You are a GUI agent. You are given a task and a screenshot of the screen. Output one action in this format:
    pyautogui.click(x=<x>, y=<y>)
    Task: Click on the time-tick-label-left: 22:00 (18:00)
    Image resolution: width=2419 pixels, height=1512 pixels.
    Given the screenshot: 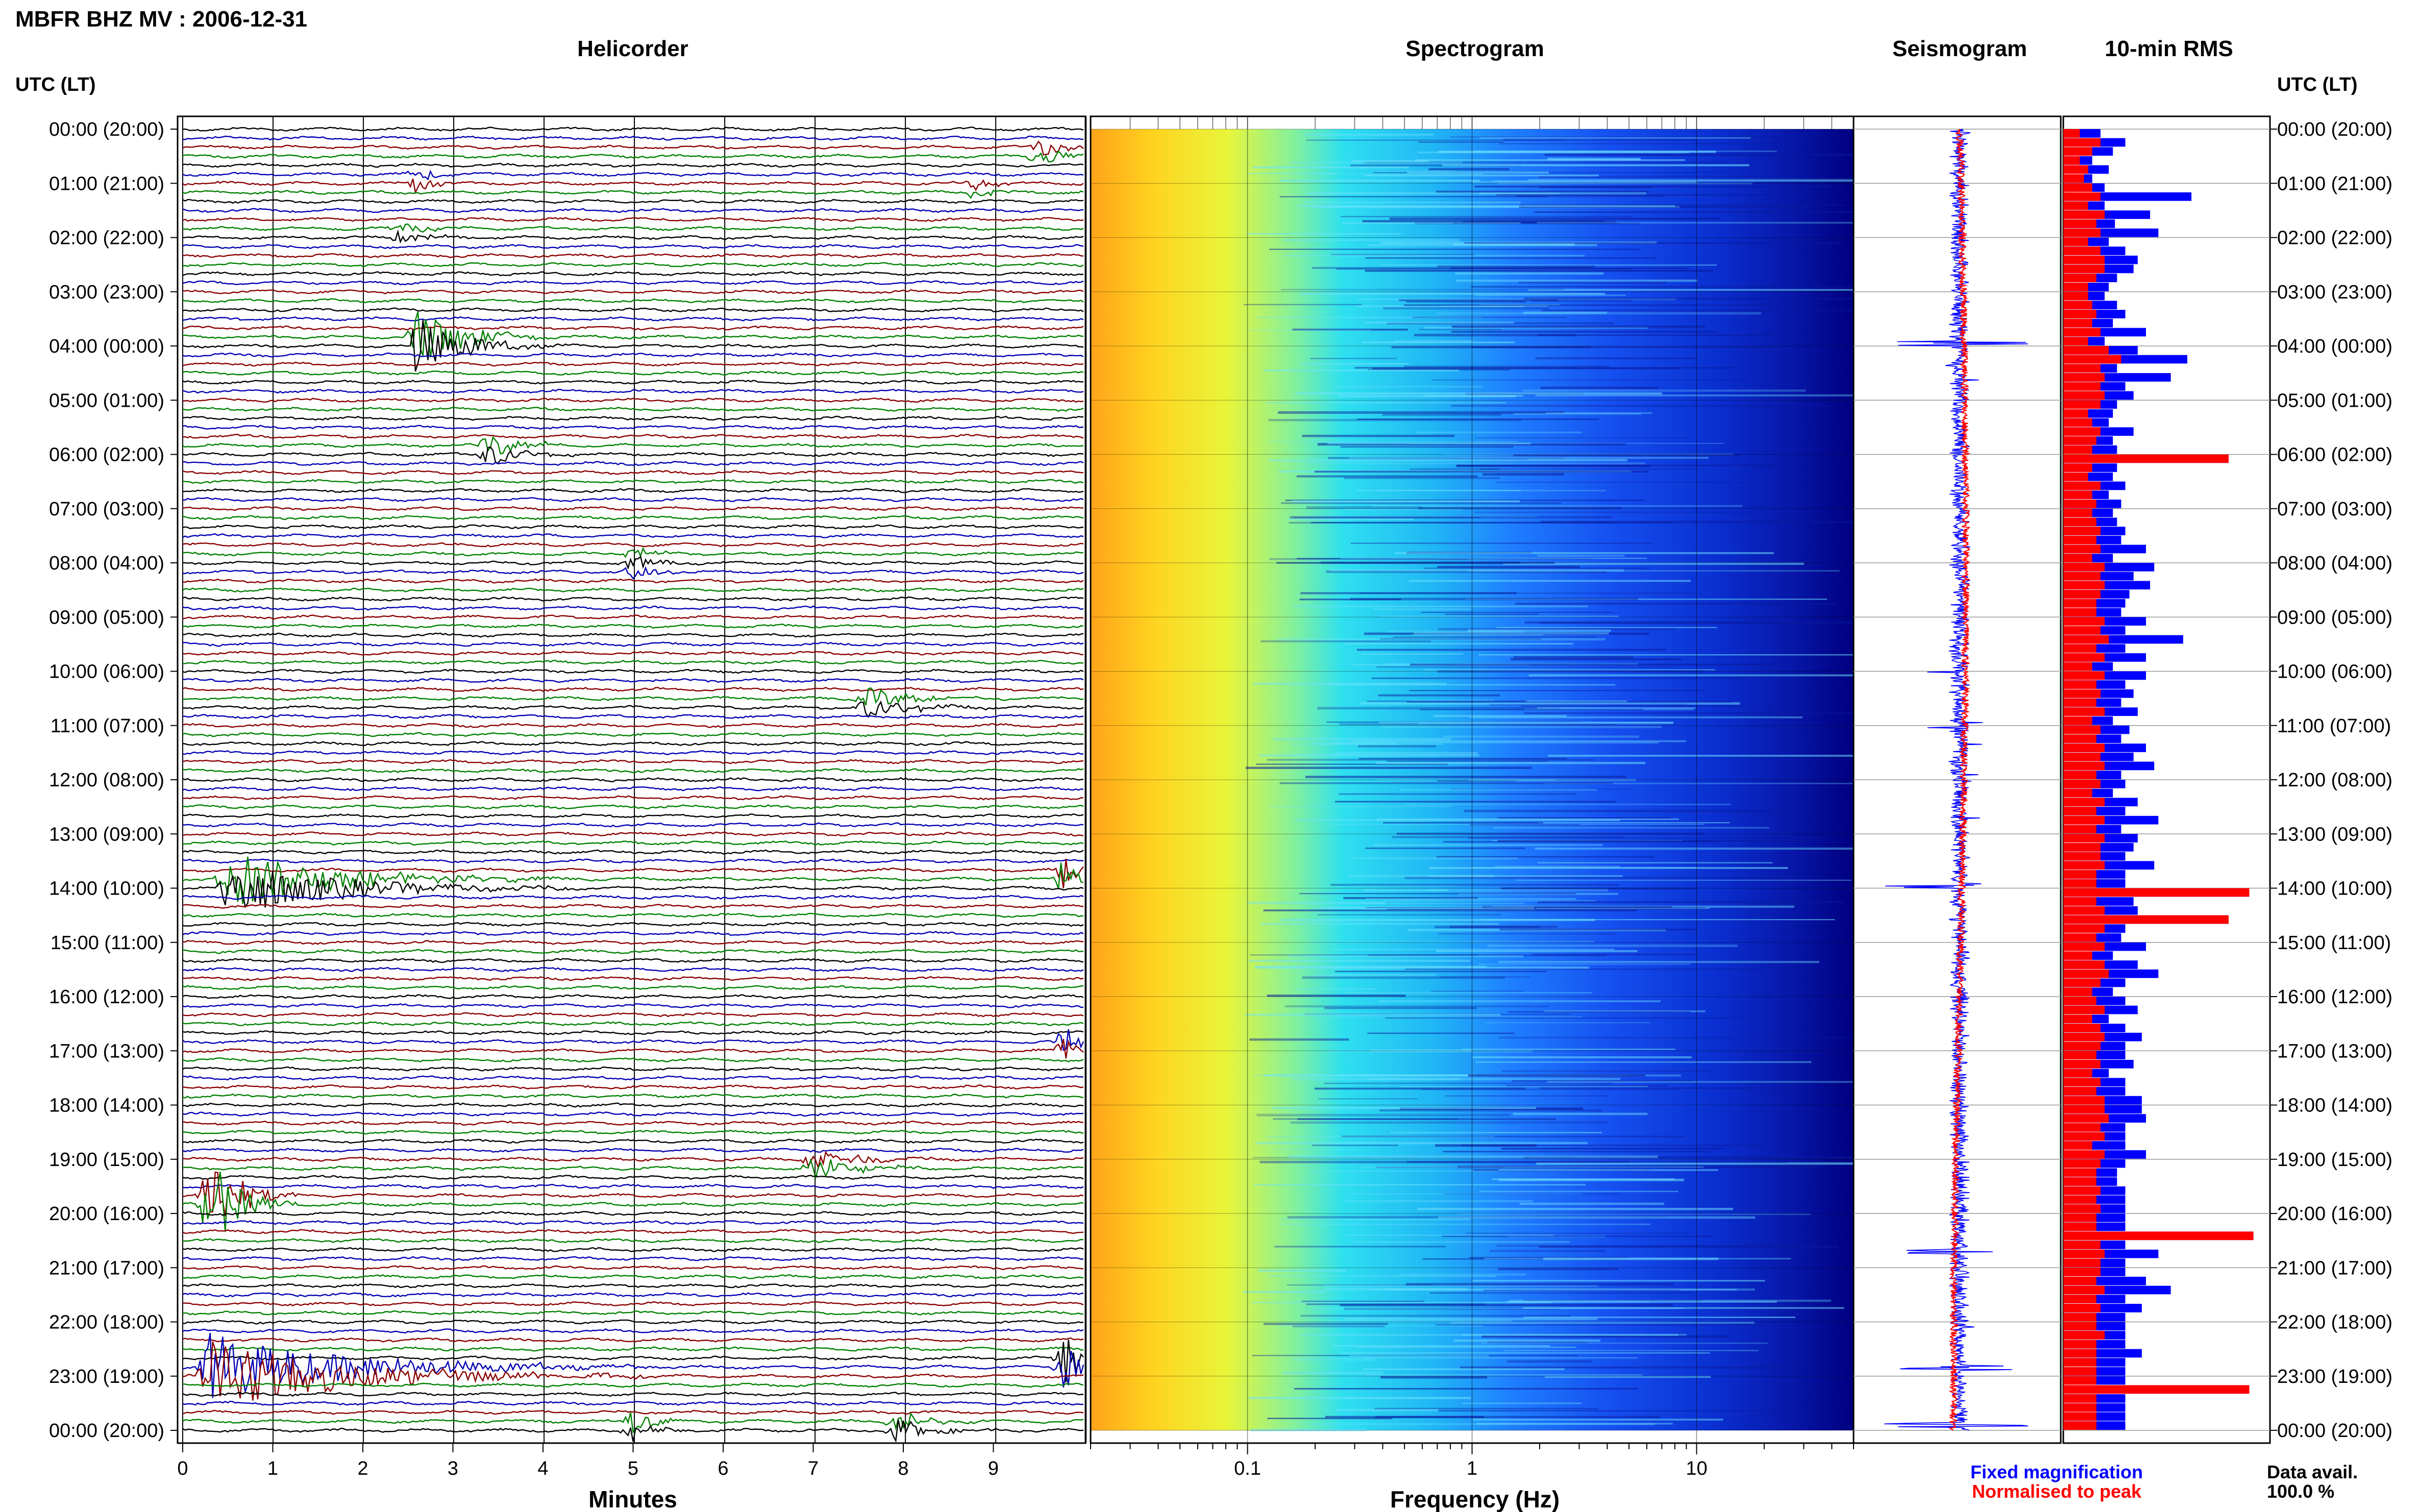 What is the action you would take?
    pyautogui.click(x=106, y=1322)
    